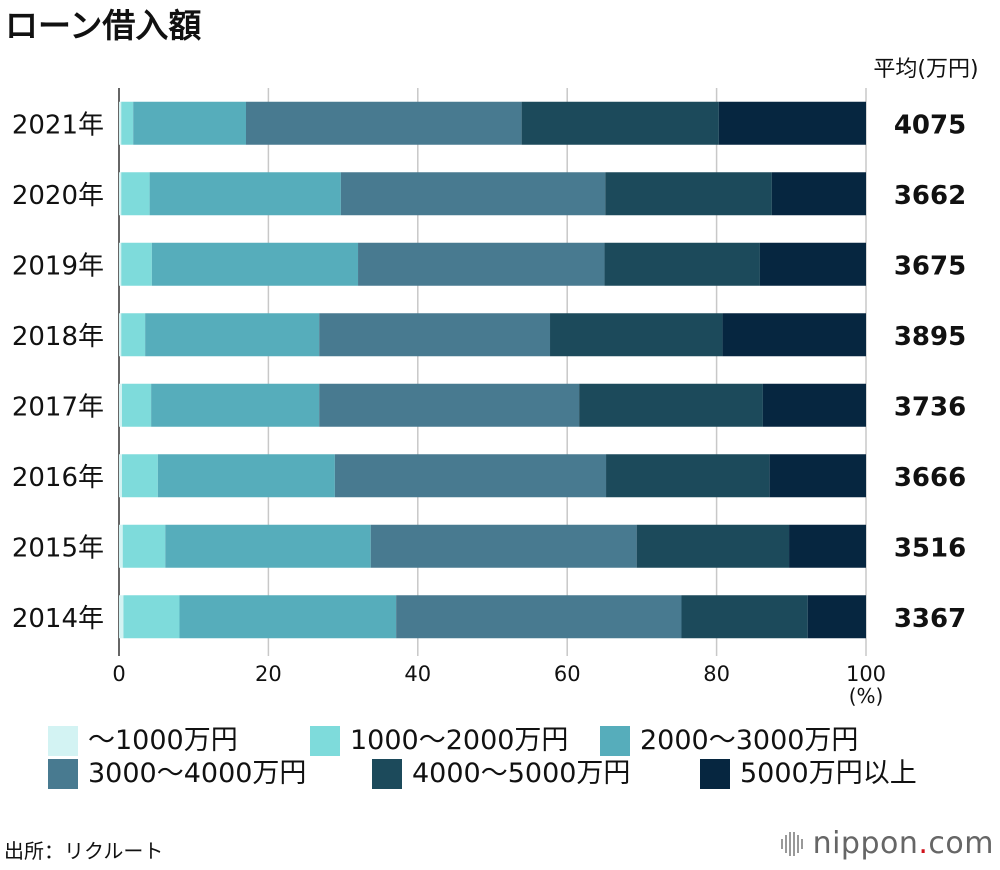  I want to click on average-label: 4075, so click(930, 125).